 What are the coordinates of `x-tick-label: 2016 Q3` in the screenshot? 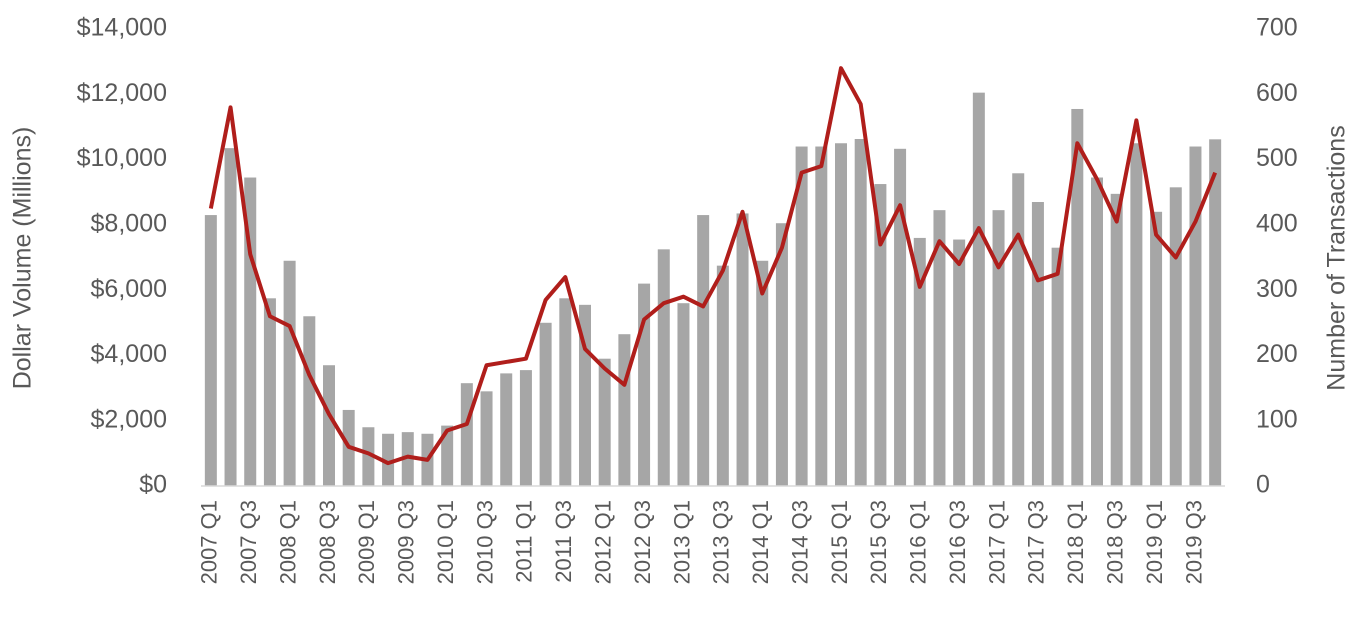 It's located at (957, 542).